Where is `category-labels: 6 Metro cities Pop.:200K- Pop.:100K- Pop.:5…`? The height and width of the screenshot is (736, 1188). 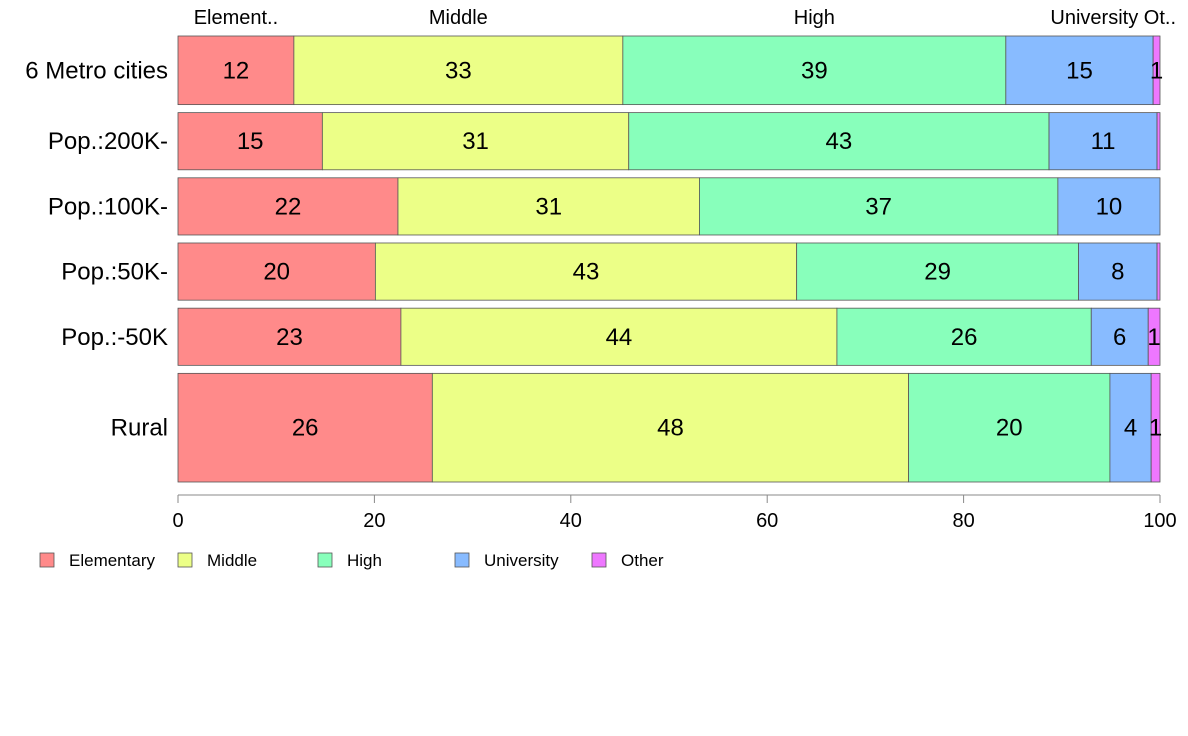
category-labels: 6 Metro cities Pop.:200K- Pop.:100K- Pop.:5… is located at coordinates (96, 249).